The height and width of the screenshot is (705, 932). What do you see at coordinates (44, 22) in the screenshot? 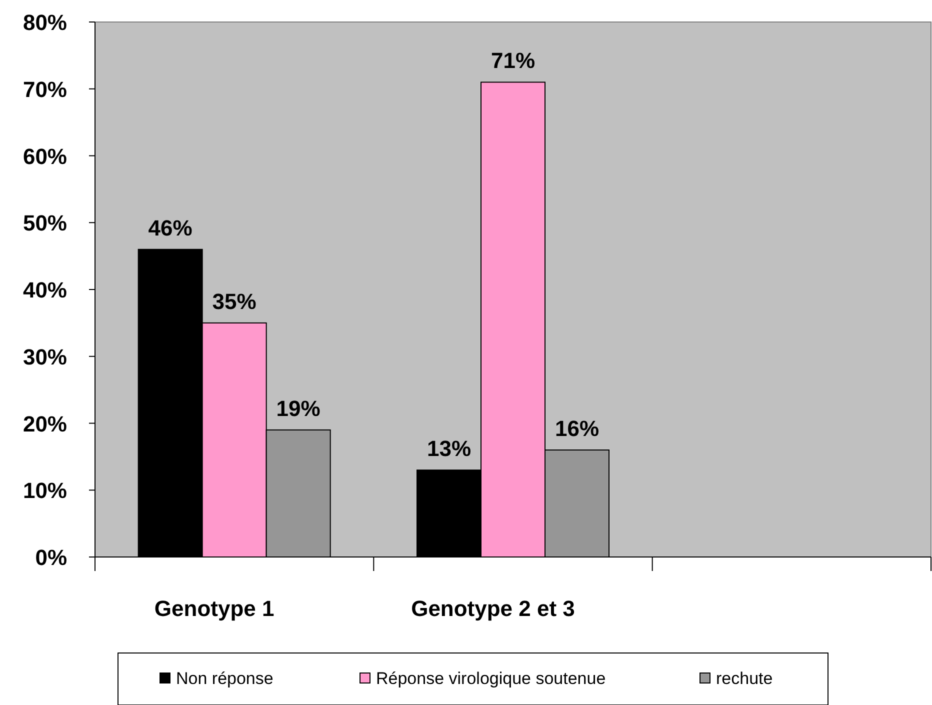
I see `y-tick-label: 80%` at bounding box center [44, 22].